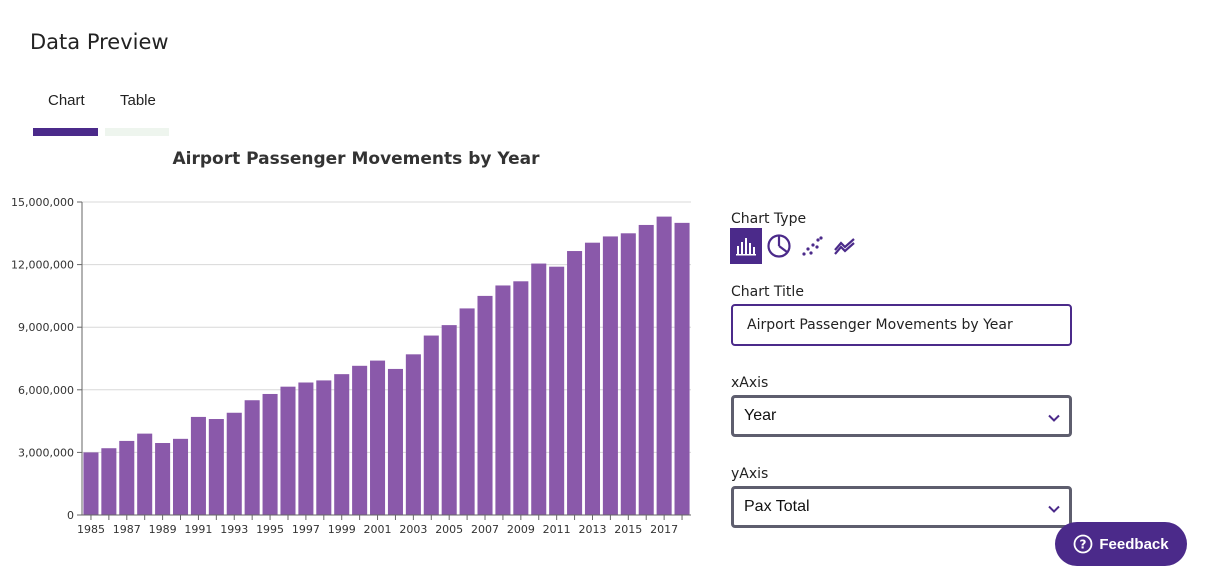  What do you see at coordinates (163, 479) in the screenshot?
I see `bar-1989` at bounding box center [163, 479].